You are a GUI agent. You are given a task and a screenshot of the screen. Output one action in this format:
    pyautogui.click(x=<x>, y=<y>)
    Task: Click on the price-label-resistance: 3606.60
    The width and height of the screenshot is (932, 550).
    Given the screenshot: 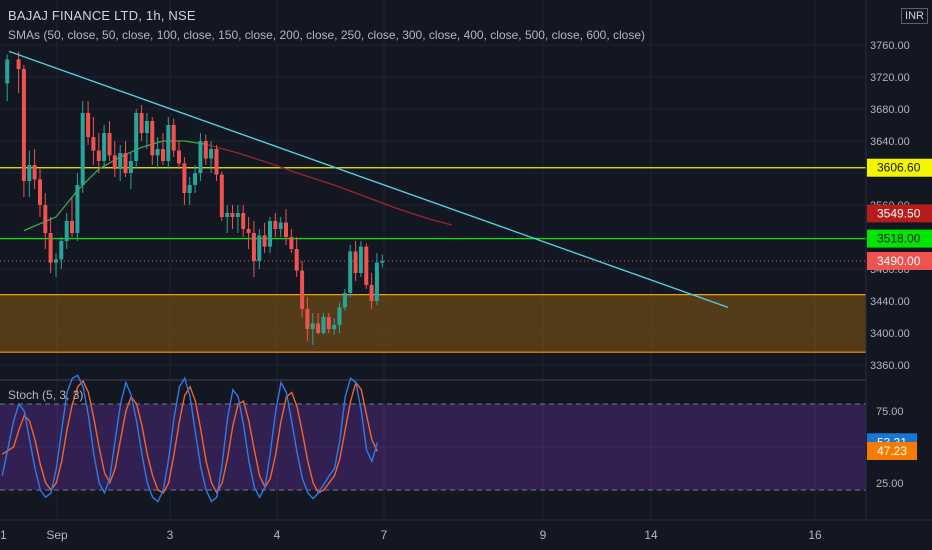 What is the action you would take?
    pyautogui.click(x=899, y=168)
    